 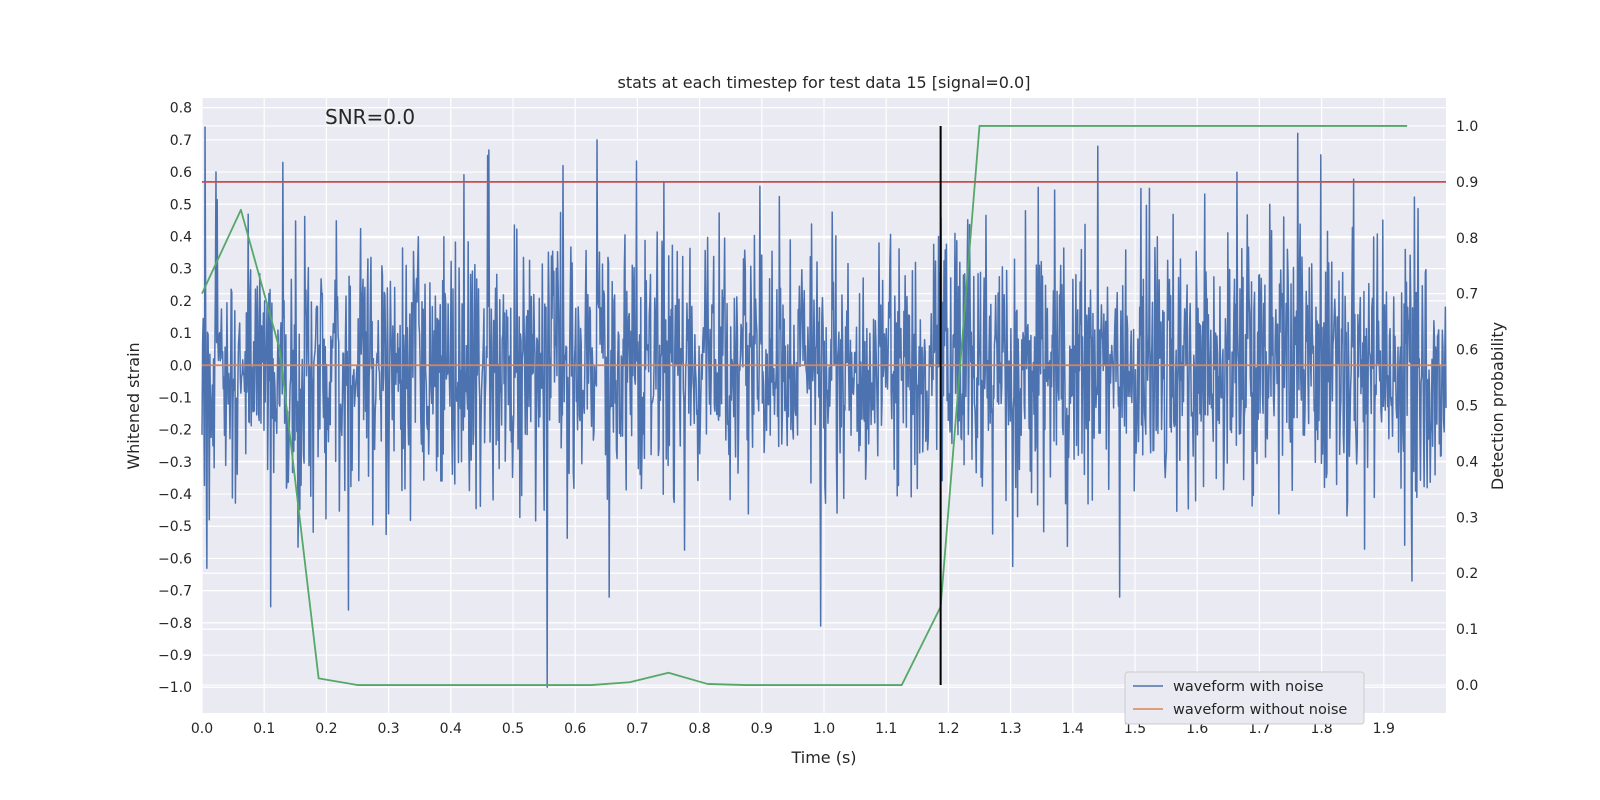 What do you see at coordinates (1467, 239) in the screenshot?
I see `y2-tick-label: 0.8` at bounding box center [1467, 239].